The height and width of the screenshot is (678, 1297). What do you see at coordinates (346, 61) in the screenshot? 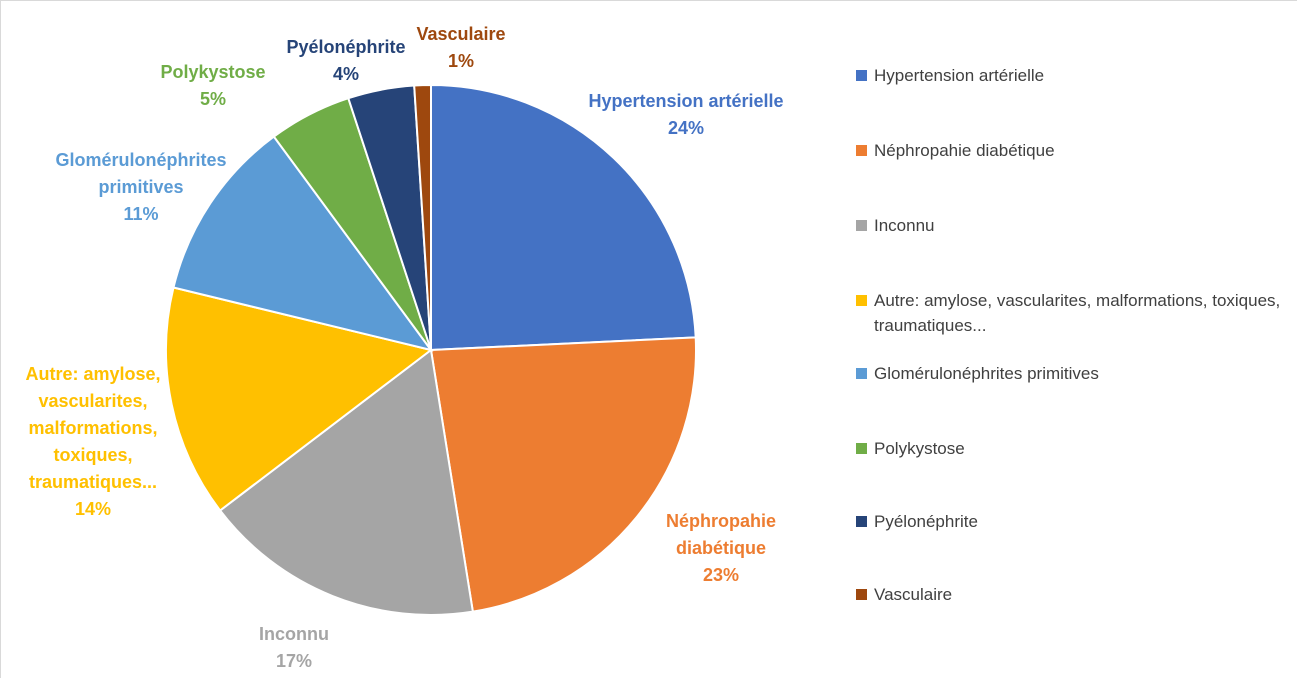
I see `data-label: Pyélonéphrite 4%` at bounding box center [346, 61].